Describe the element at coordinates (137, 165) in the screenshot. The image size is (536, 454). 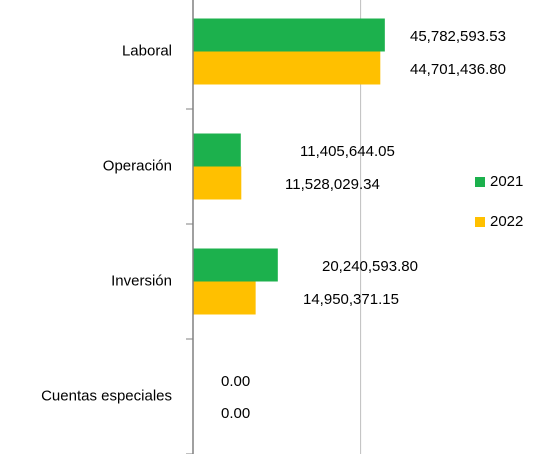
I see `y-tick-label: Operación` at that location.